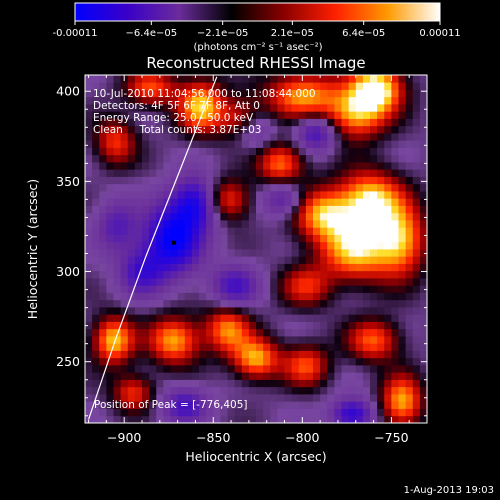  Describe the element at coordinates (391, 437) in the screenshot. I see `x-tick-label: −750` at that location.